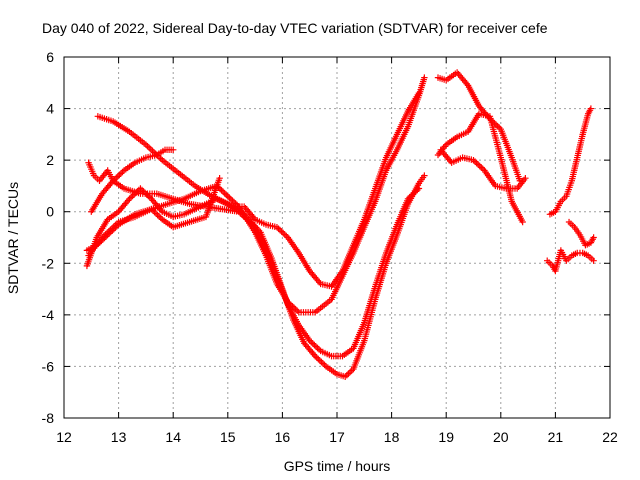 This screenshot has height=480, width=640. What do you see at coordinates (50, 57) in the screenshot?
I see `y-tick-label: 6` at bounding box center [50, 57].